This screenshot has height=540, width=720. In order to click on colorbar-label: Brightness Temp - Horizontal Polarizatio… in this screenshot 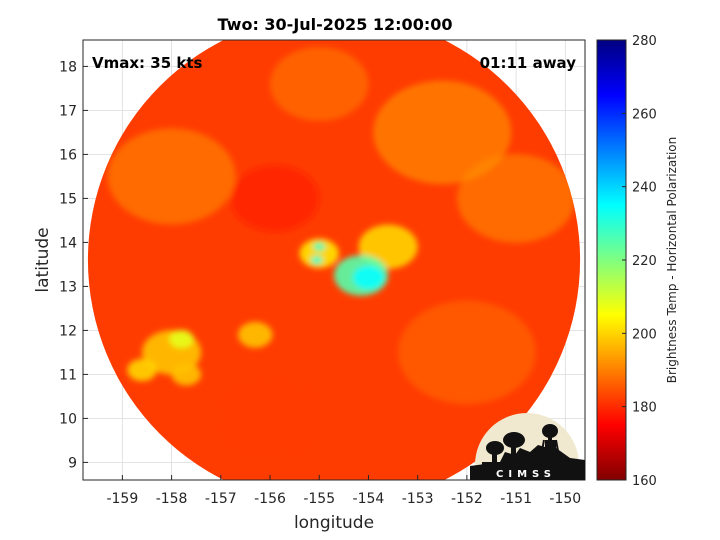, I will do `click(672, 260)`.